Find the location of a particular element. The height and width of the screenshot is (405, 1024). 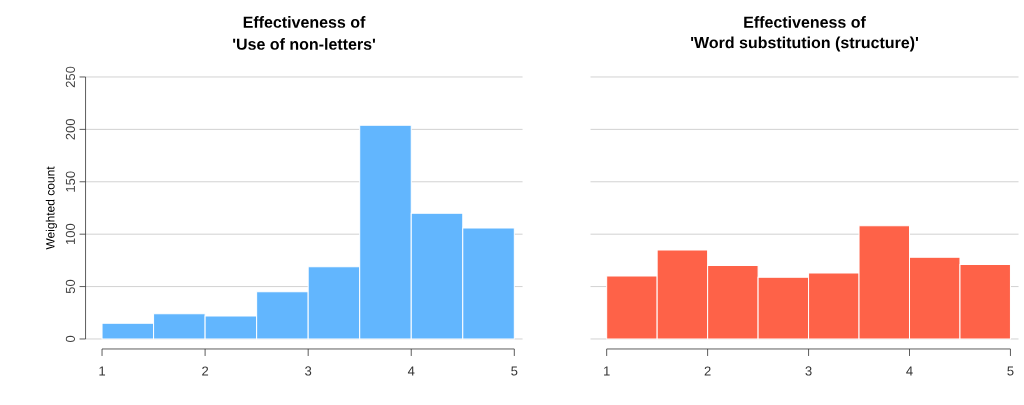

y-tick-label: 150 is located at coordinates (70, 181).